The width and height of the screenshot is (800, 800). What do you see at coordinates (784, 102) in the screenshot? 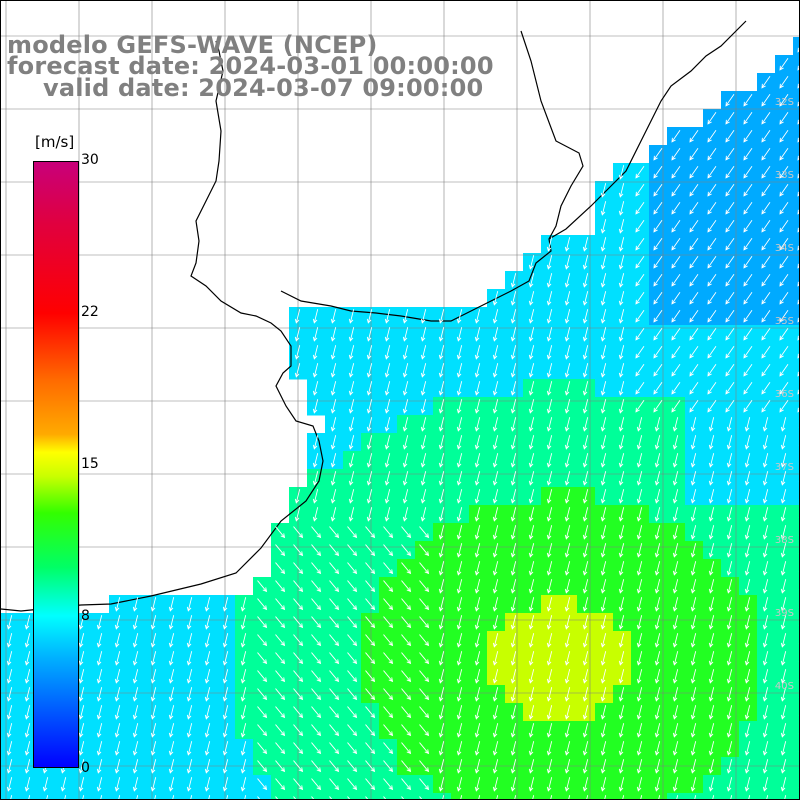
I see `latitude-label: 32S` at bounding box center [784, 102].